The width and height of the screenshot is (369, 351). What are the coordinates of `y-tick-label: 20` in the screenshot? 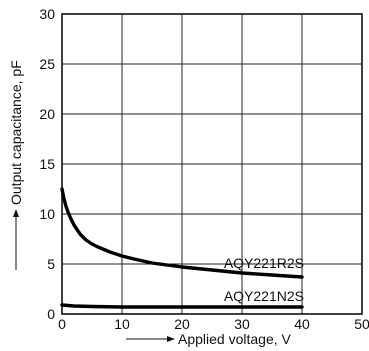 It's located at (47, 114).